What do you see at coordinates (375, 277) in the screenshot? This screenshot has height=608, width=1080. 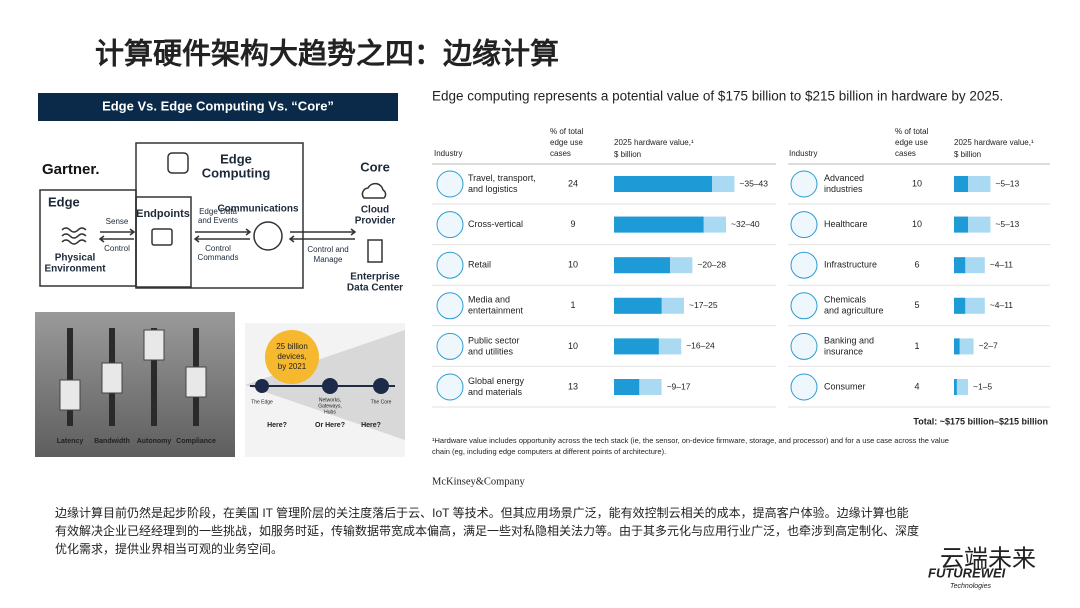 I see `enterprise-label: Enterprise` at bounding box center [375, 277].